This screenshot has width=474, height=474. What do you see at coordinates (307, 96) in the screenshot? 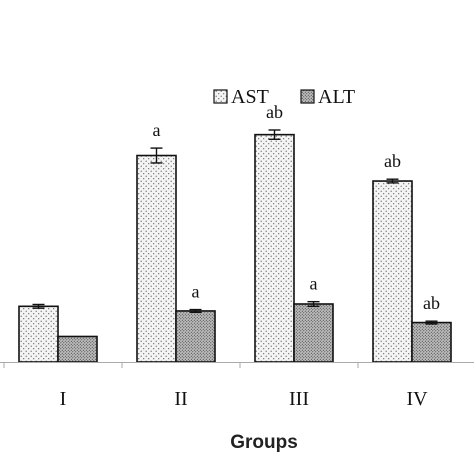
I see `legend-swatch-alt` at bounding box center [307, 96].